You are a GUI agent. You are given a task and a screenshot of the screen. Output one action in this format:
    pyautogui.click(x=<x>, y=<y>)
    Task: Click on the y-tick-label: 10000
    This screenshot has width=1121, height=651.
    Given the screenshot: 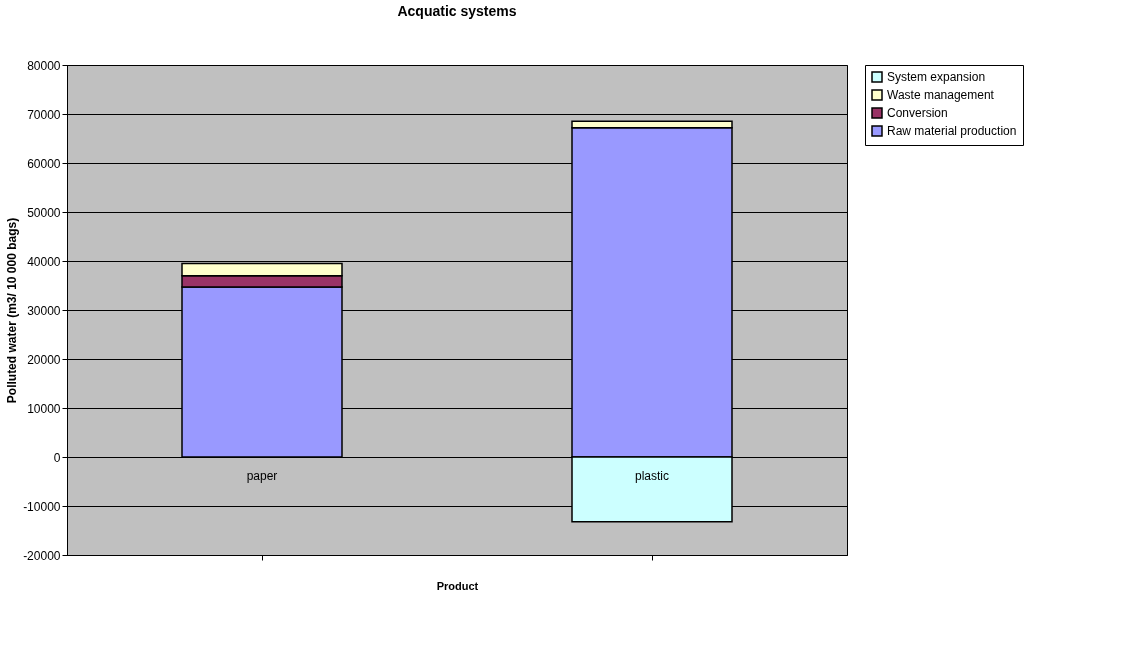 What is the action you would take?
    pyautogui.click(x=44, y=408)
    